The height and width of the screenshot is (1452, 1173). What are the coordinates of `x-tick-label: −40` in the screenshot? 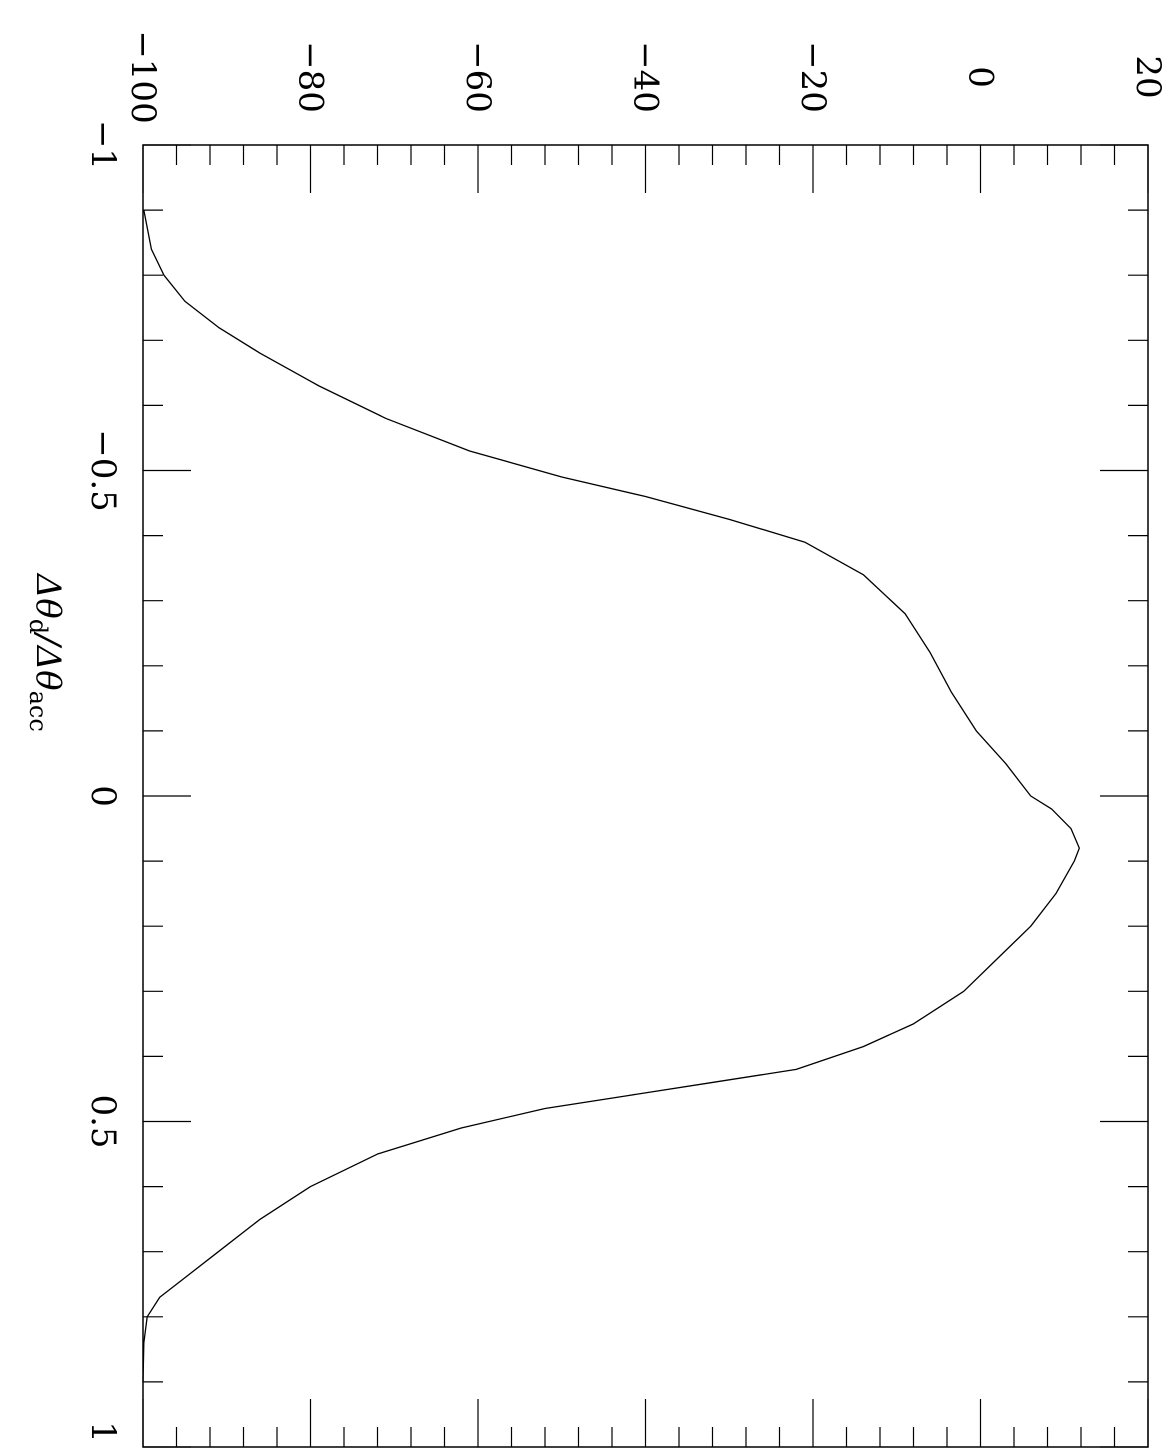 It's located at (646, 77).